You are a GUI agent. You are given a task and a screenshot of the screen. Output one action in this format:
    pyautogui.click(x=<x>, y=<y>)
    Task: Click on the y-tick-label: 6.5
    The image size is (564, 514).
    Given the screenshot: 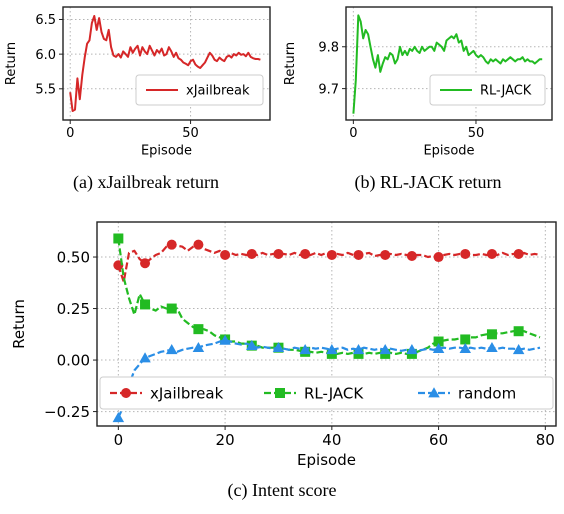 What is the action you would take?
    pyautogui.click(x=45, y=20)
    